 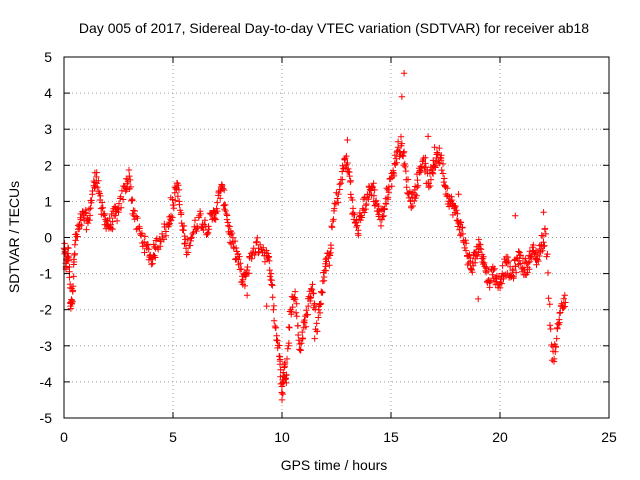 What do you see at coordinates (46, 418) in the screenshot?
I see `y-tick-label: -5` at bounding box center [46, 418].